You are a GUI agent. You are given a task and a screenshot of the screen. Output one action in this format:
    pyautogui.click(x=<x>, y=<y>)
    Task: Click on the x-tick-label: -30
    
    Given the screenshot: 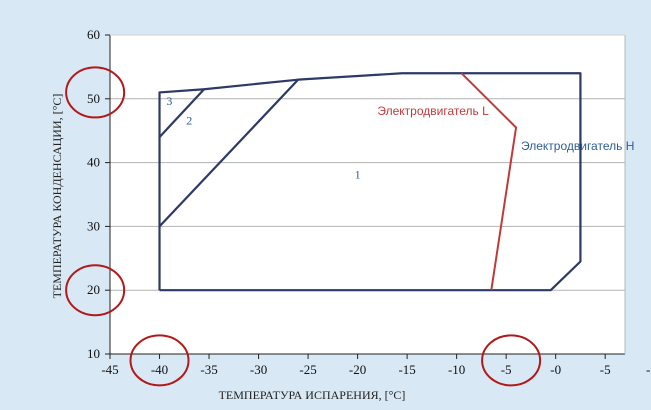 What is the action you would take?
    pyautogui.click(x=258, y=369)
    